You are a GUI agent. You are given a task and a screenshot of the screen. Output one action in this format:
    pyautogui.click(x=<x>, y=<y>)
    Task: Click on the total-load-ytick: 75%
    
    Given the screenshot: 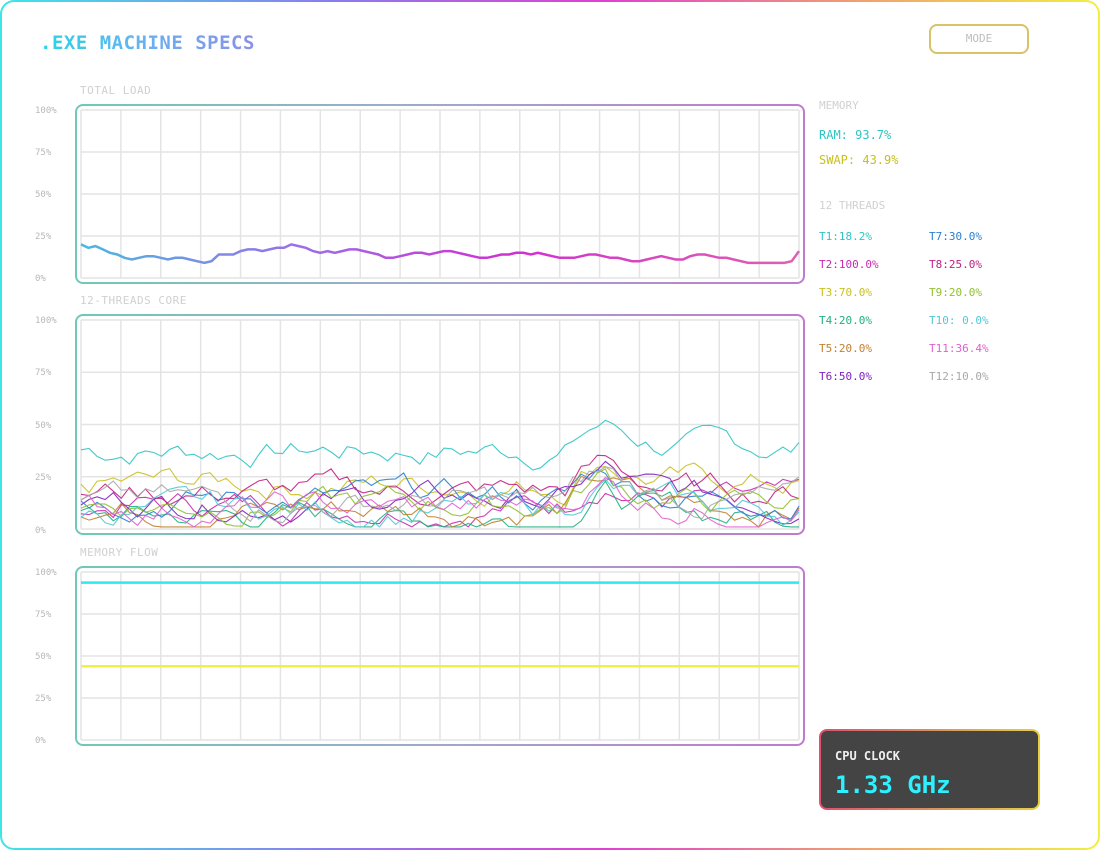 What is the action you would take?
    pyautogui.click(x=43, y=153)
    